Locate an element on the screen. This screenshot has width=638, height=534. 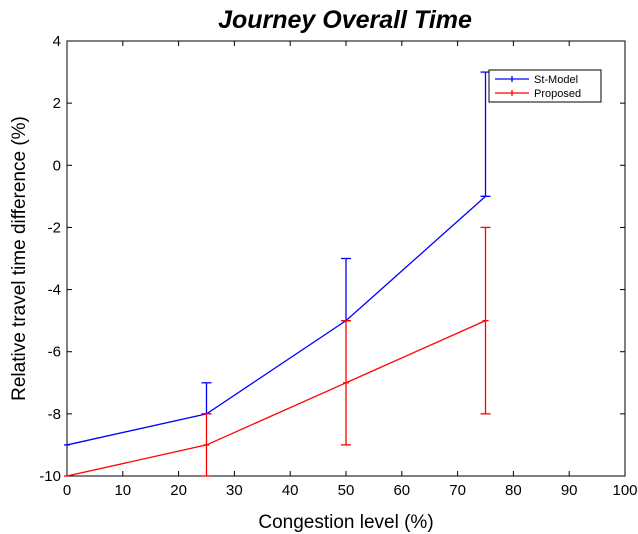
y-tick-label: -4 is located at coordinates (54, 290).